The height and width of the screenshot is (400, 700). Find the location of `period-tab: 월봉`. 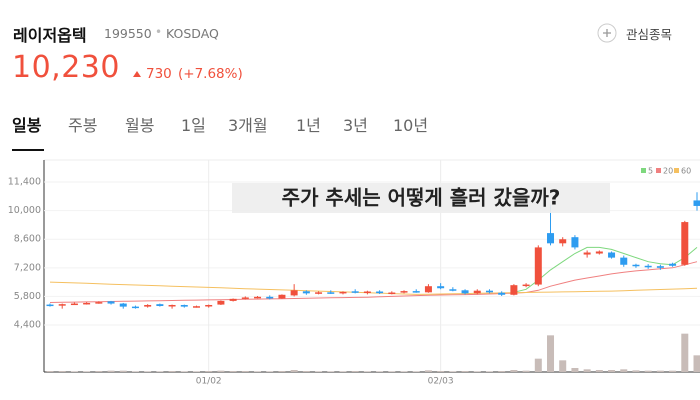

period-tab: 월봉 is located at coordinates (140, 125).